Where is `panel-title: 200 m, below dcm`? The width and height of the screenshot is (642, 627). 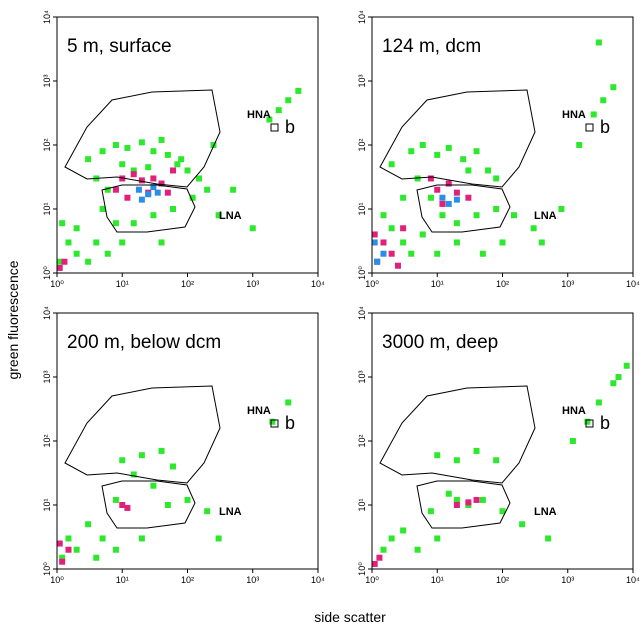 panel-title: 200 m, below dcm is located at coordinates (144, 342).